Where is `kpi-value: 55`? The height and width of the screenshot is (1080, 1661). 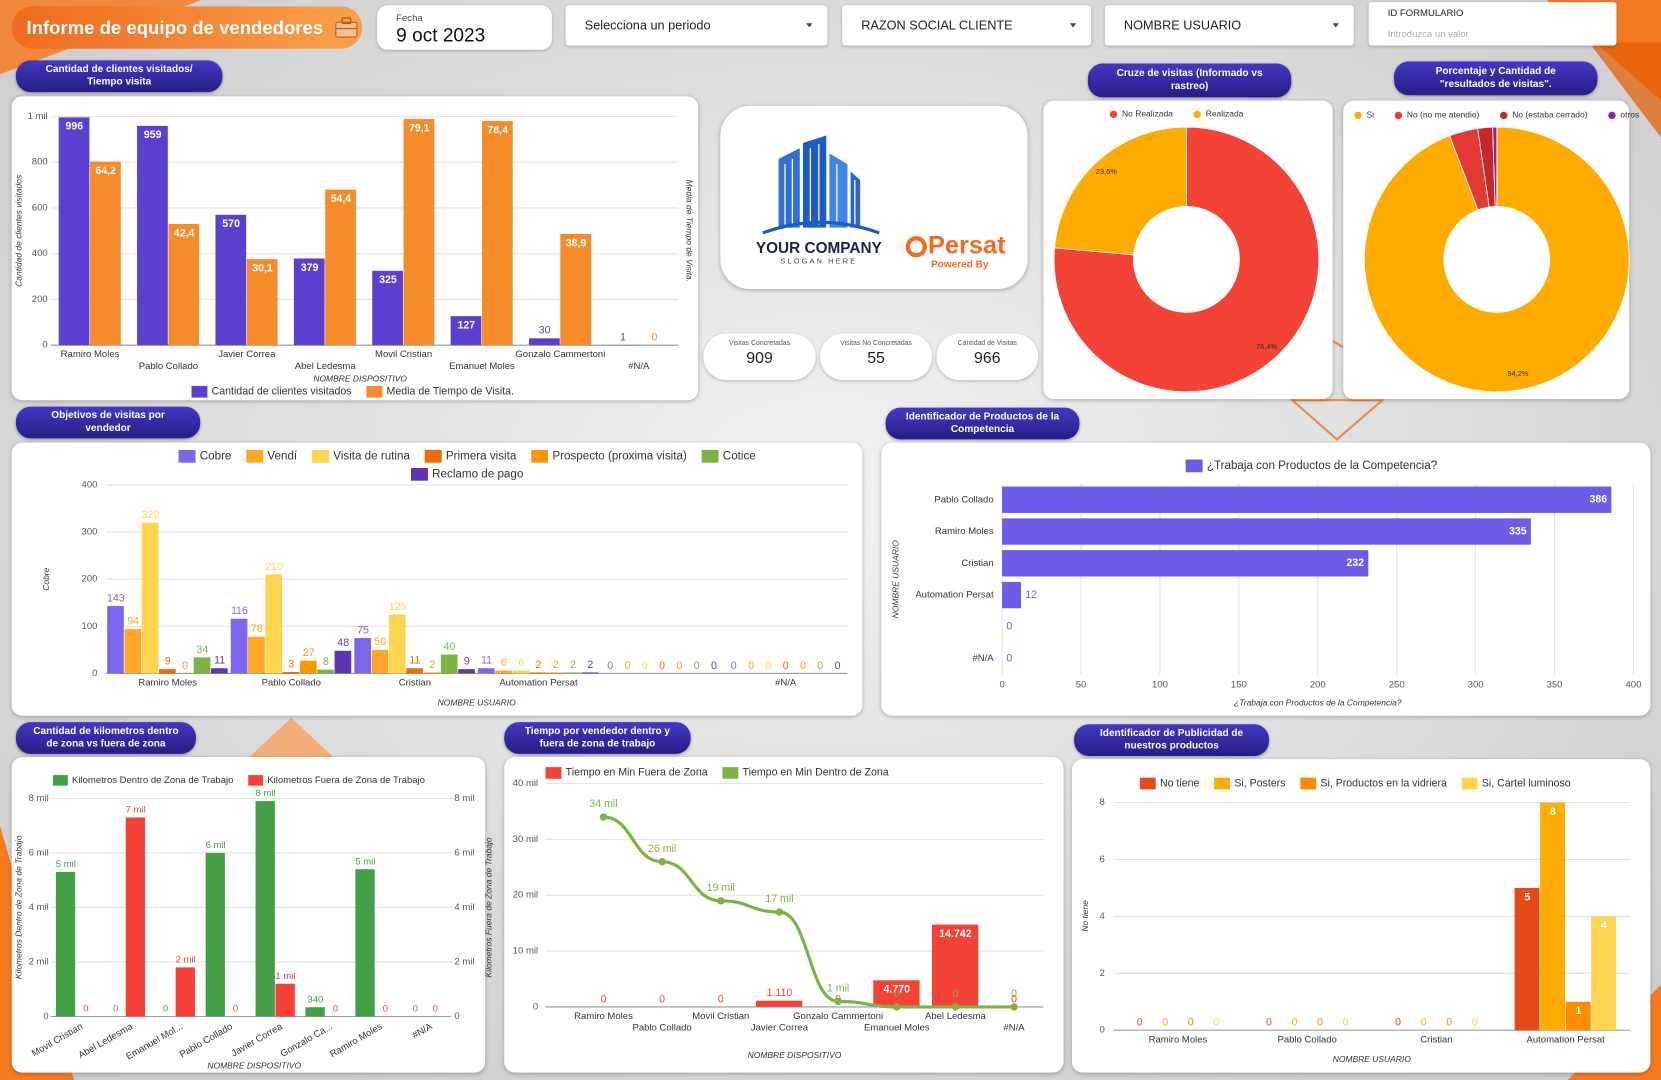 kpi-value: 55 is located at coordinates (876, 358).